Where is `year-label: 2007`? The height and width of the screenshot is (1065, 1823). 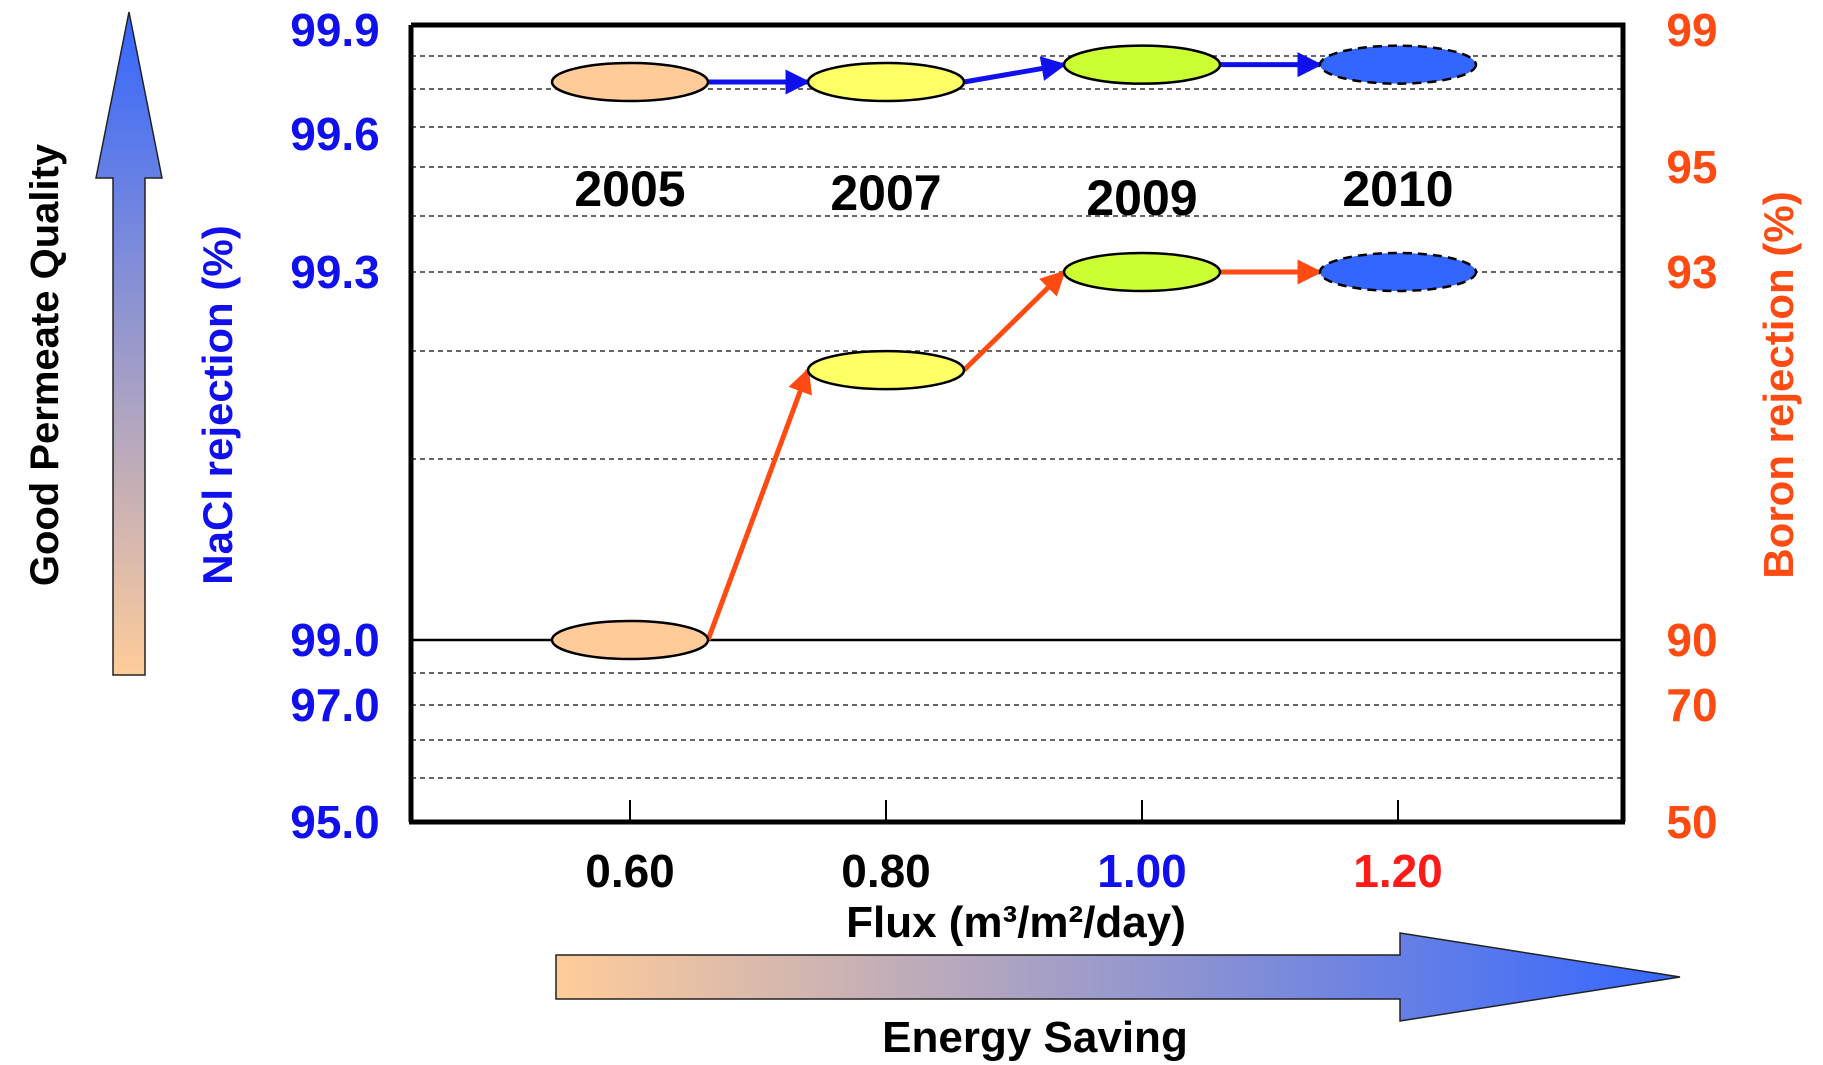
year-label: 2007 is located at coordinates (885, 193).